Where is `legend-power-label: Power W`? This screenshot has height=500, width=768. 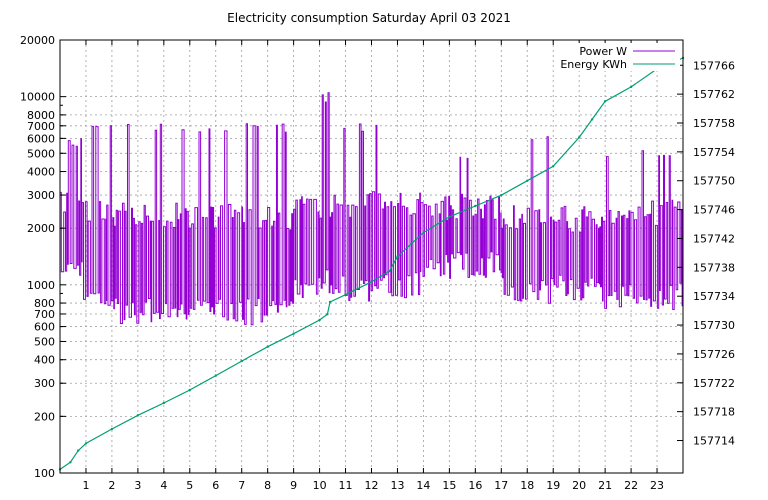
legend-power-label: Power W is located at coordinates (603, 51).